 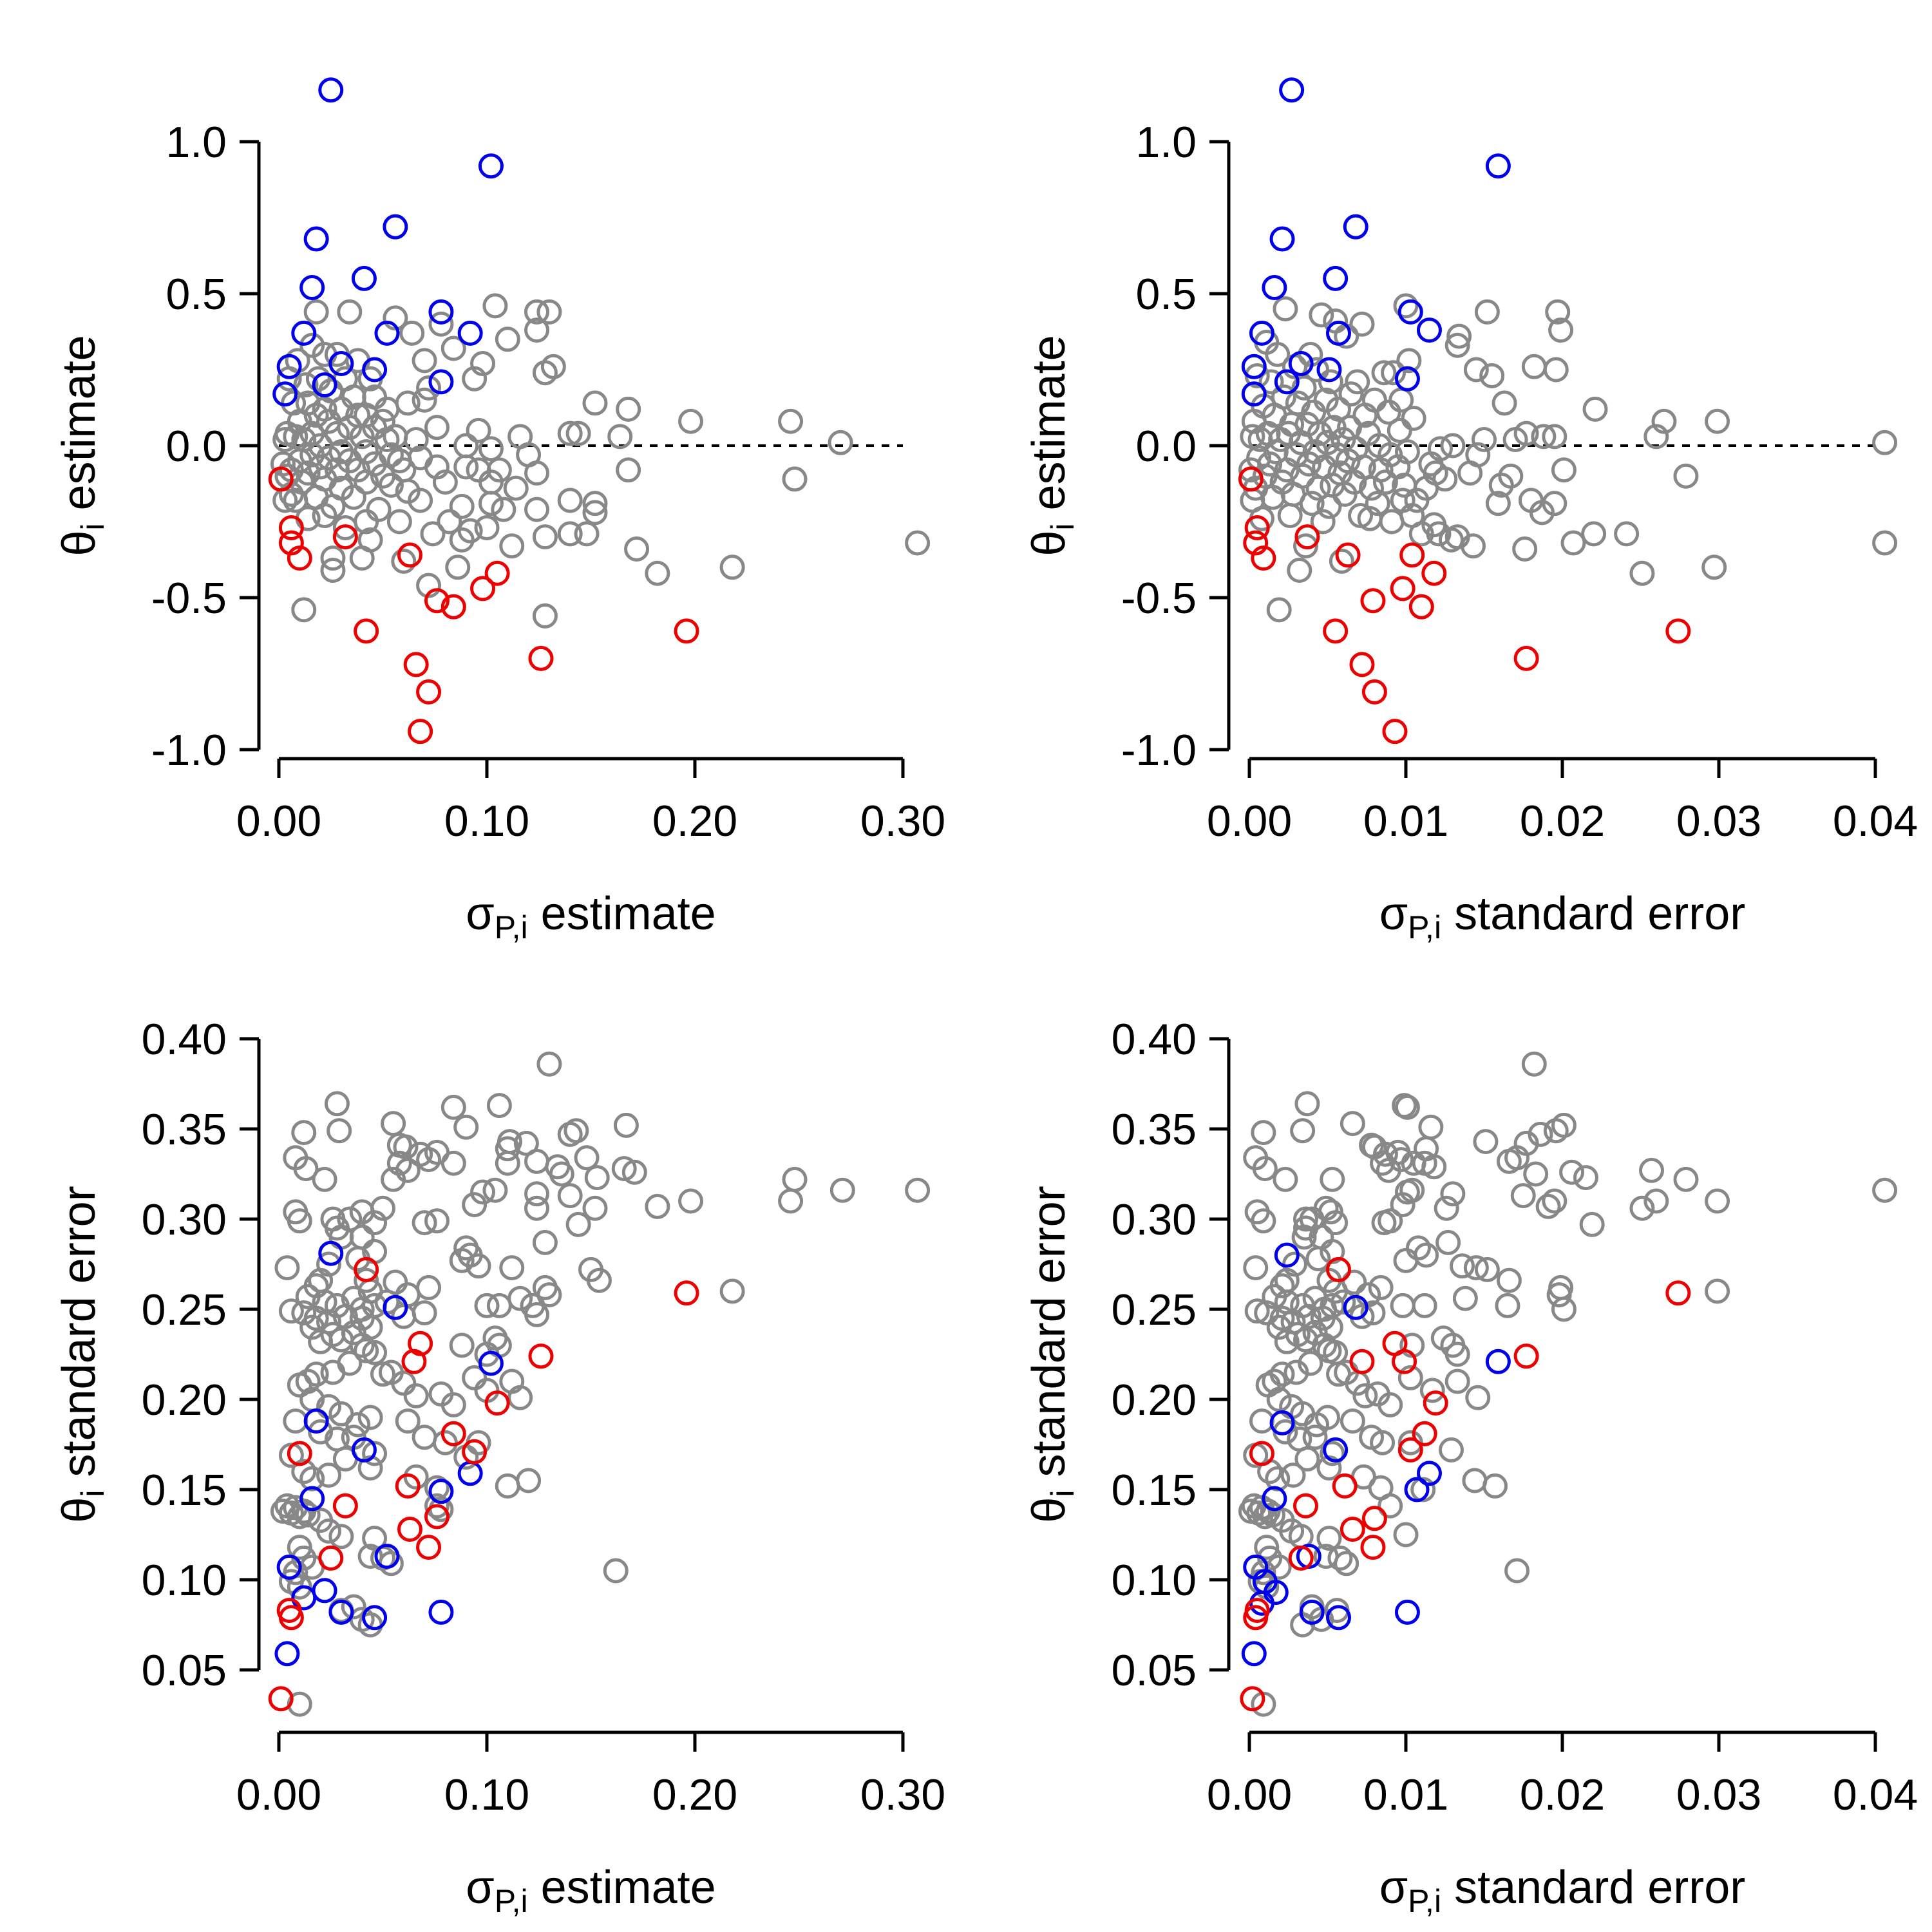 I want to click on y-tick-label: -1.0, so click(x=189, y=750).